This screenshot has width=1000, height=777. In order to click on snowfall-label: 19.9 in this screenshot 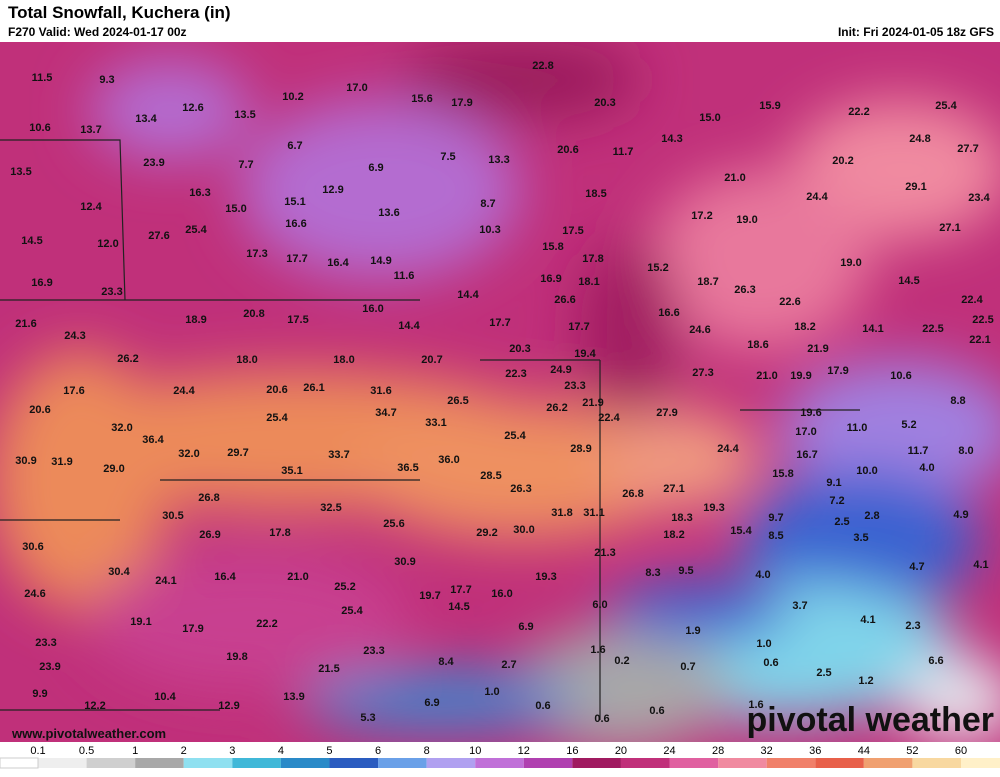, I will do `click(800, 376)`.